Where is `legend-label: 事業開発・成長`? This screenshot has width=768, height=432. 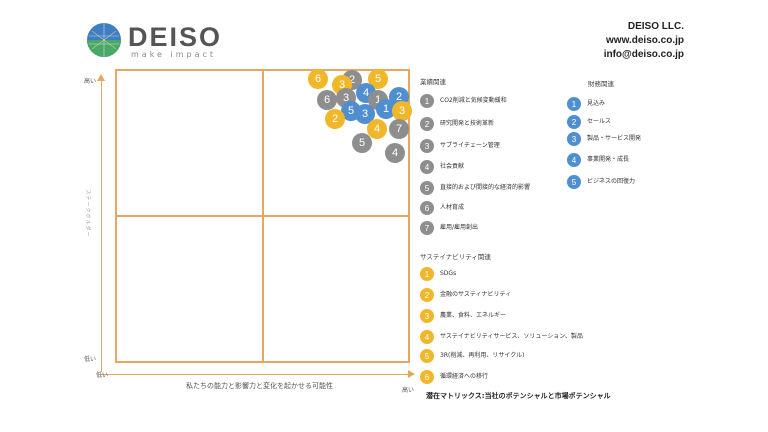 legend-label: 事業開発・成長 is located at coordinates (608, 159).